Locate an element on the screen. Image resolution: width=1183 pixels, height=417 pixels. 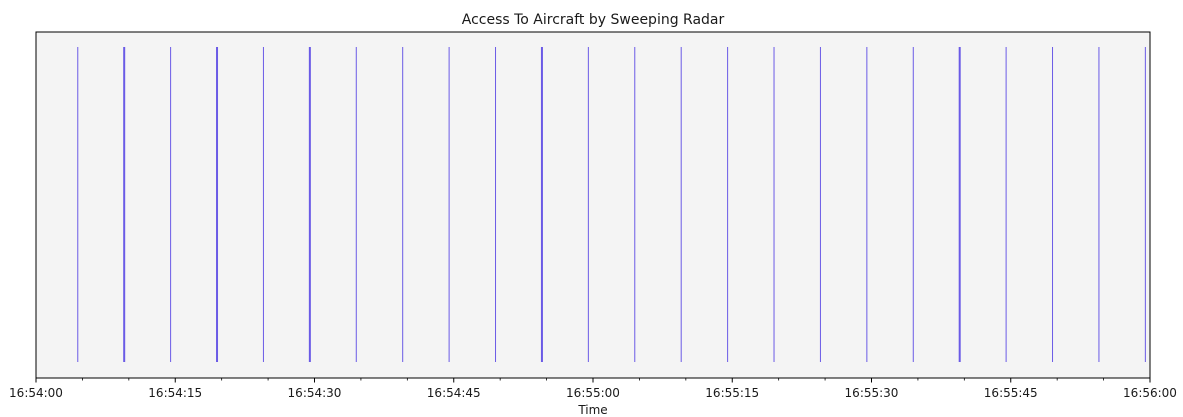
x-tick-label: 16:54:45 is located at coordinates (454, 393).